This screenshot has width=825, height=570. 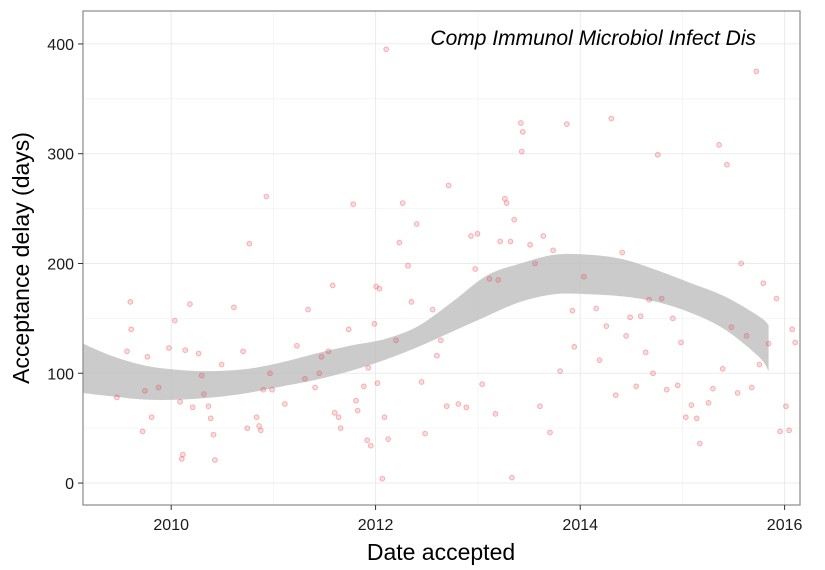 What do you see at coordinates (785, 525) in the screenshot?
I see `x-tick-label: 2016` at bounding box center [785, 525].